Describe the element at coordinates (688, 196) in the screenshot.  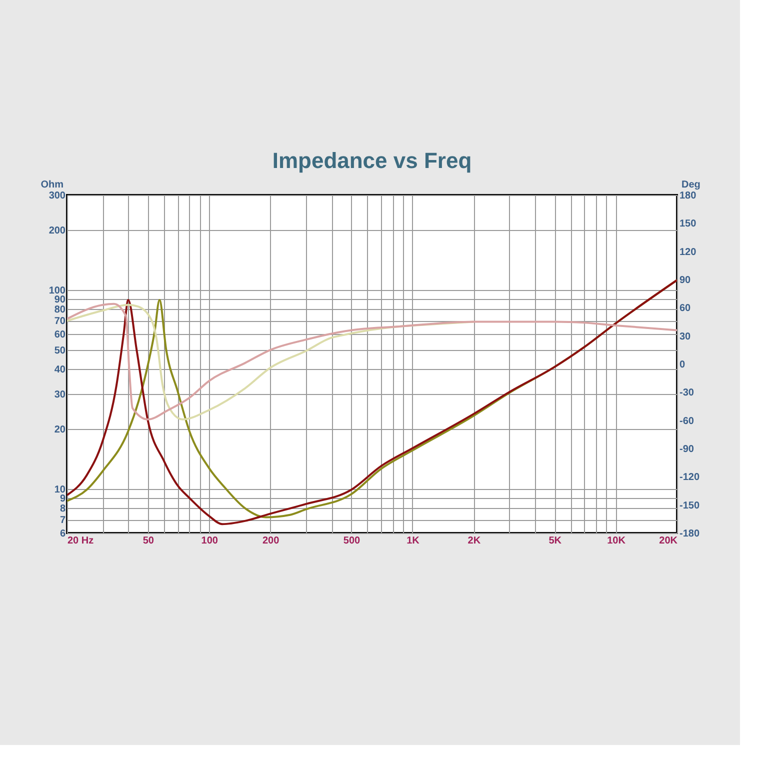
I see `y2-tick-label: 180` at that location.